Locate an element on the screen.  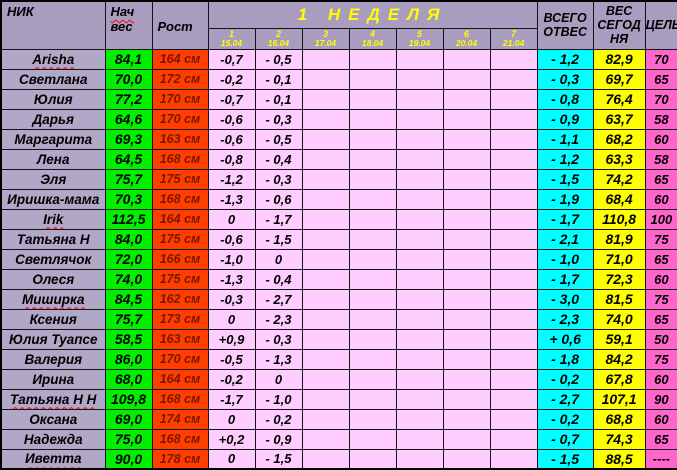
start-weight-cell: 109,8 is located at coordinates (128, 399).